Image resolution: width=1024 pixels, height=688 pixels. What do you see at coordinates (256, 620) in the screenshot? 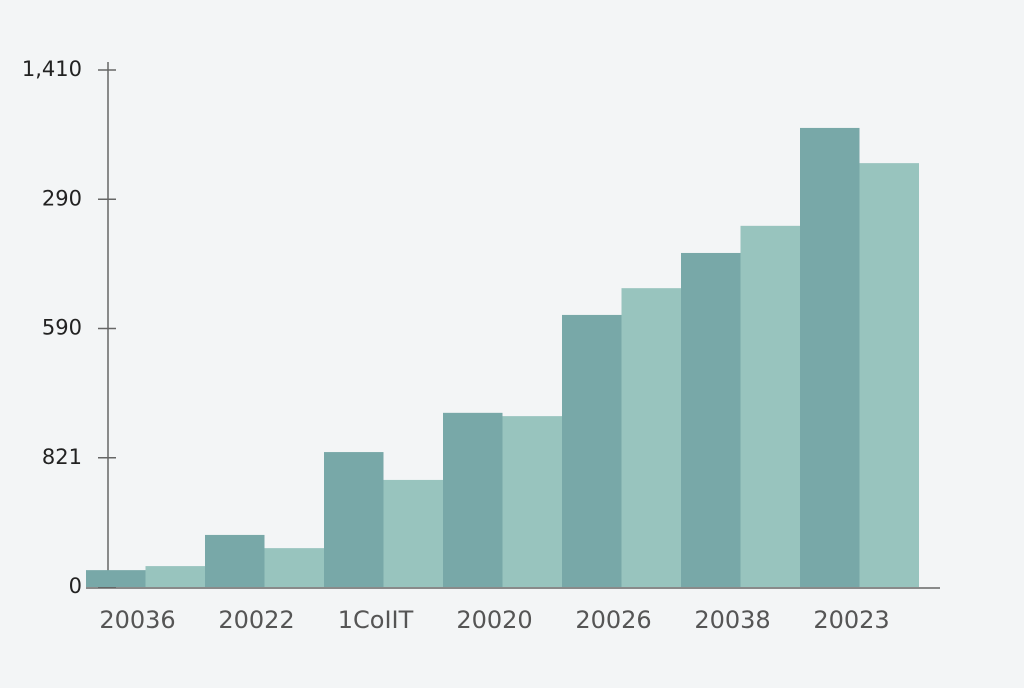
I see `x-tick-label: 20022` at bounding box center [256, 620].